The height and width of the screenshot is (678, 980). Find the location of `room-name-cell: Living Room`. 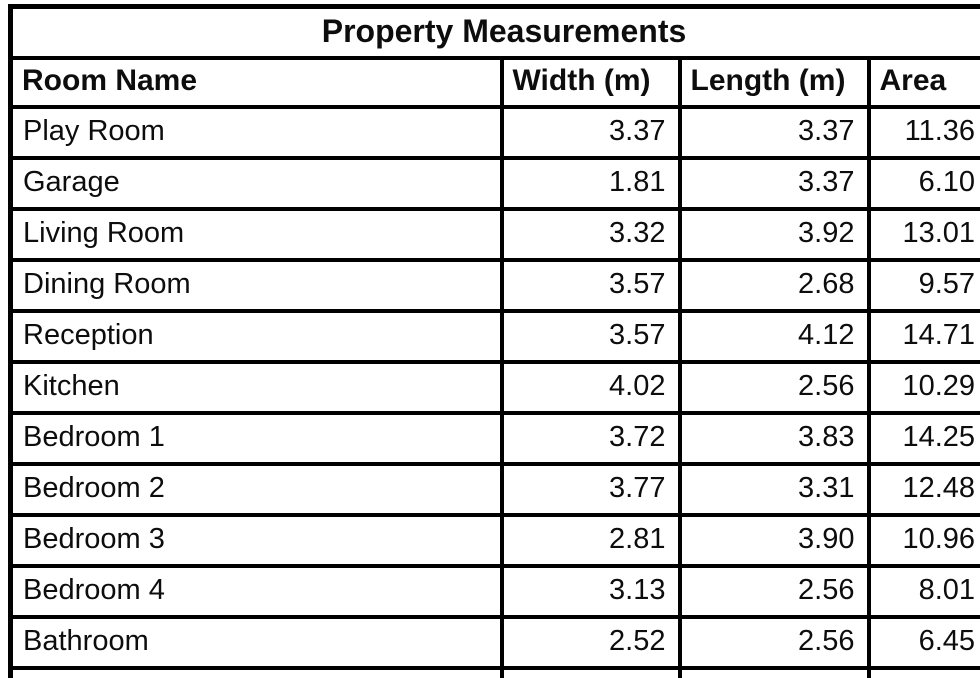

room-name-cell: Living Room is located at coordinates (256, 234).